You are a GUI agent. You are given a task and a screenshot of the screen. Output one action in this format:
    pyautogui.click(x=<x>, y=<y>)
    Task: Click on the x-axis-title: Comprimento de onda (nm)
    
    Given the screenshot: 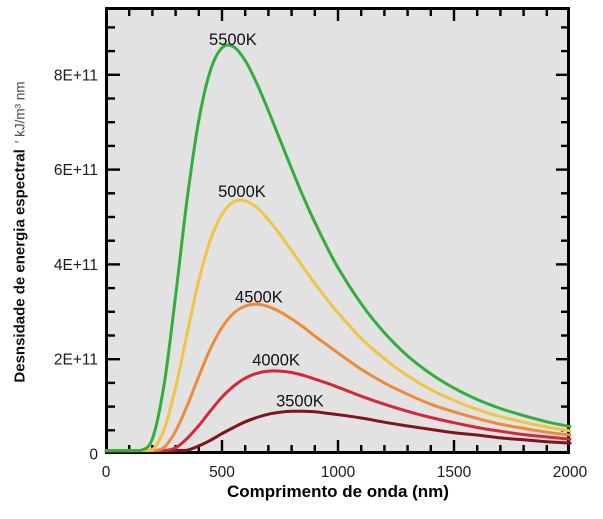 What is the action you would take?
    pyautogui.click(x=338, y=491)
    